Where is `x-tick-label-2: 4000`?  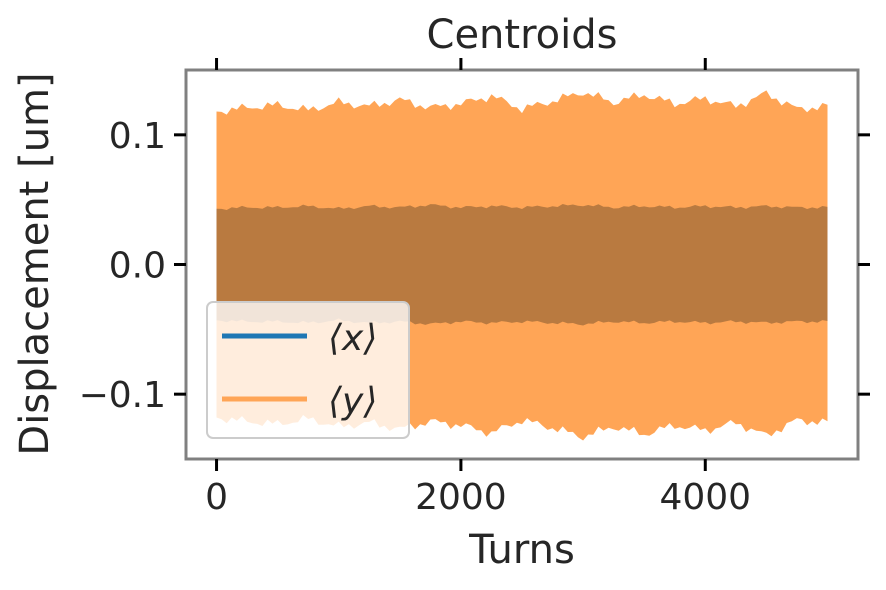
x-tick-label-2: 4000 is located at coordinates (705, 497).